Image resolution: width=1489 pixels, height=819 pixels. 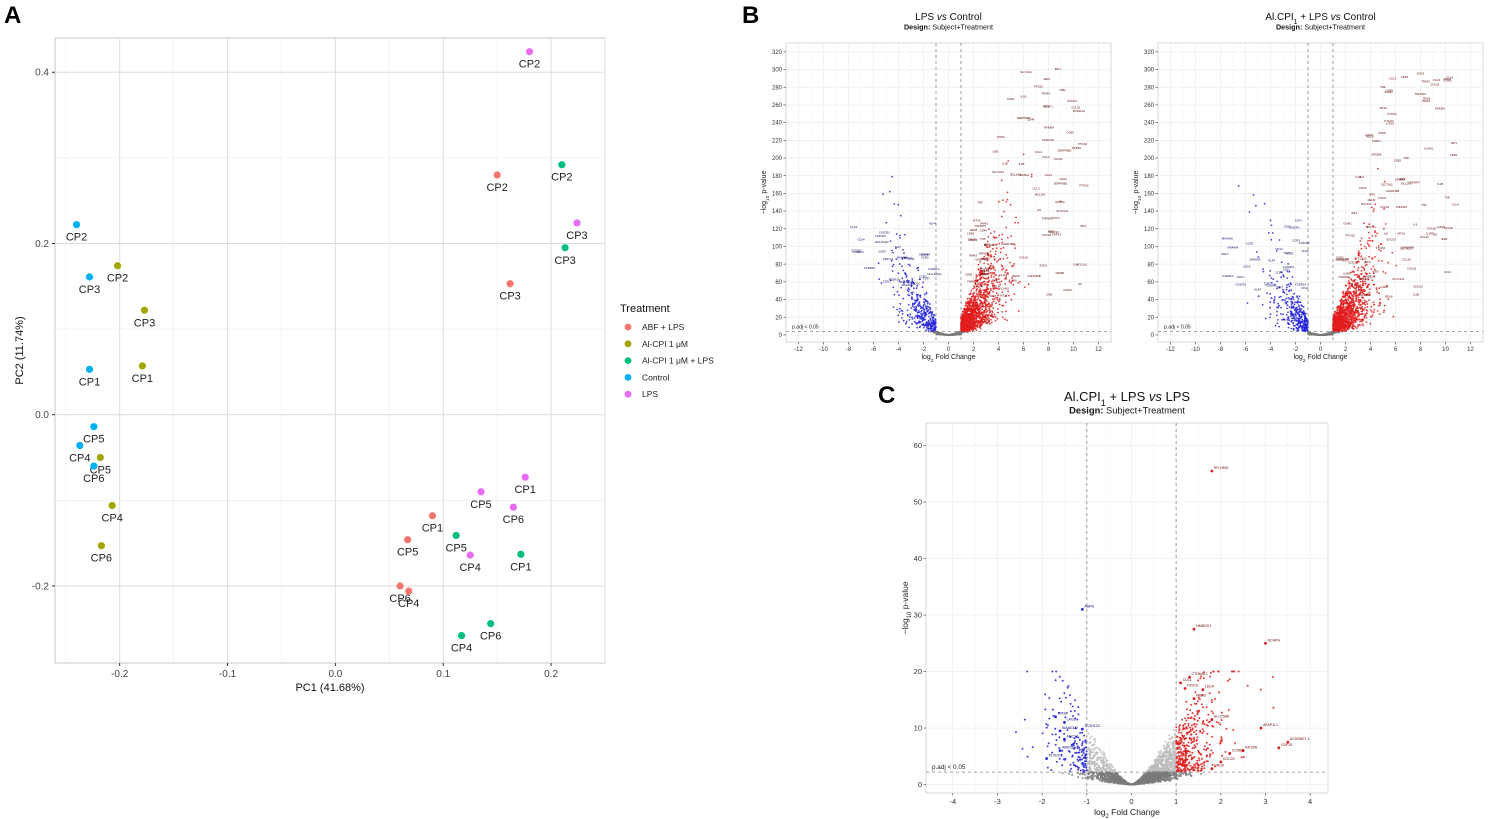 What do you see at coordinates (998, 172) in the screenshot?
I see `volcano-gene-label: SLC7A11` at bounding box center [998, 172].